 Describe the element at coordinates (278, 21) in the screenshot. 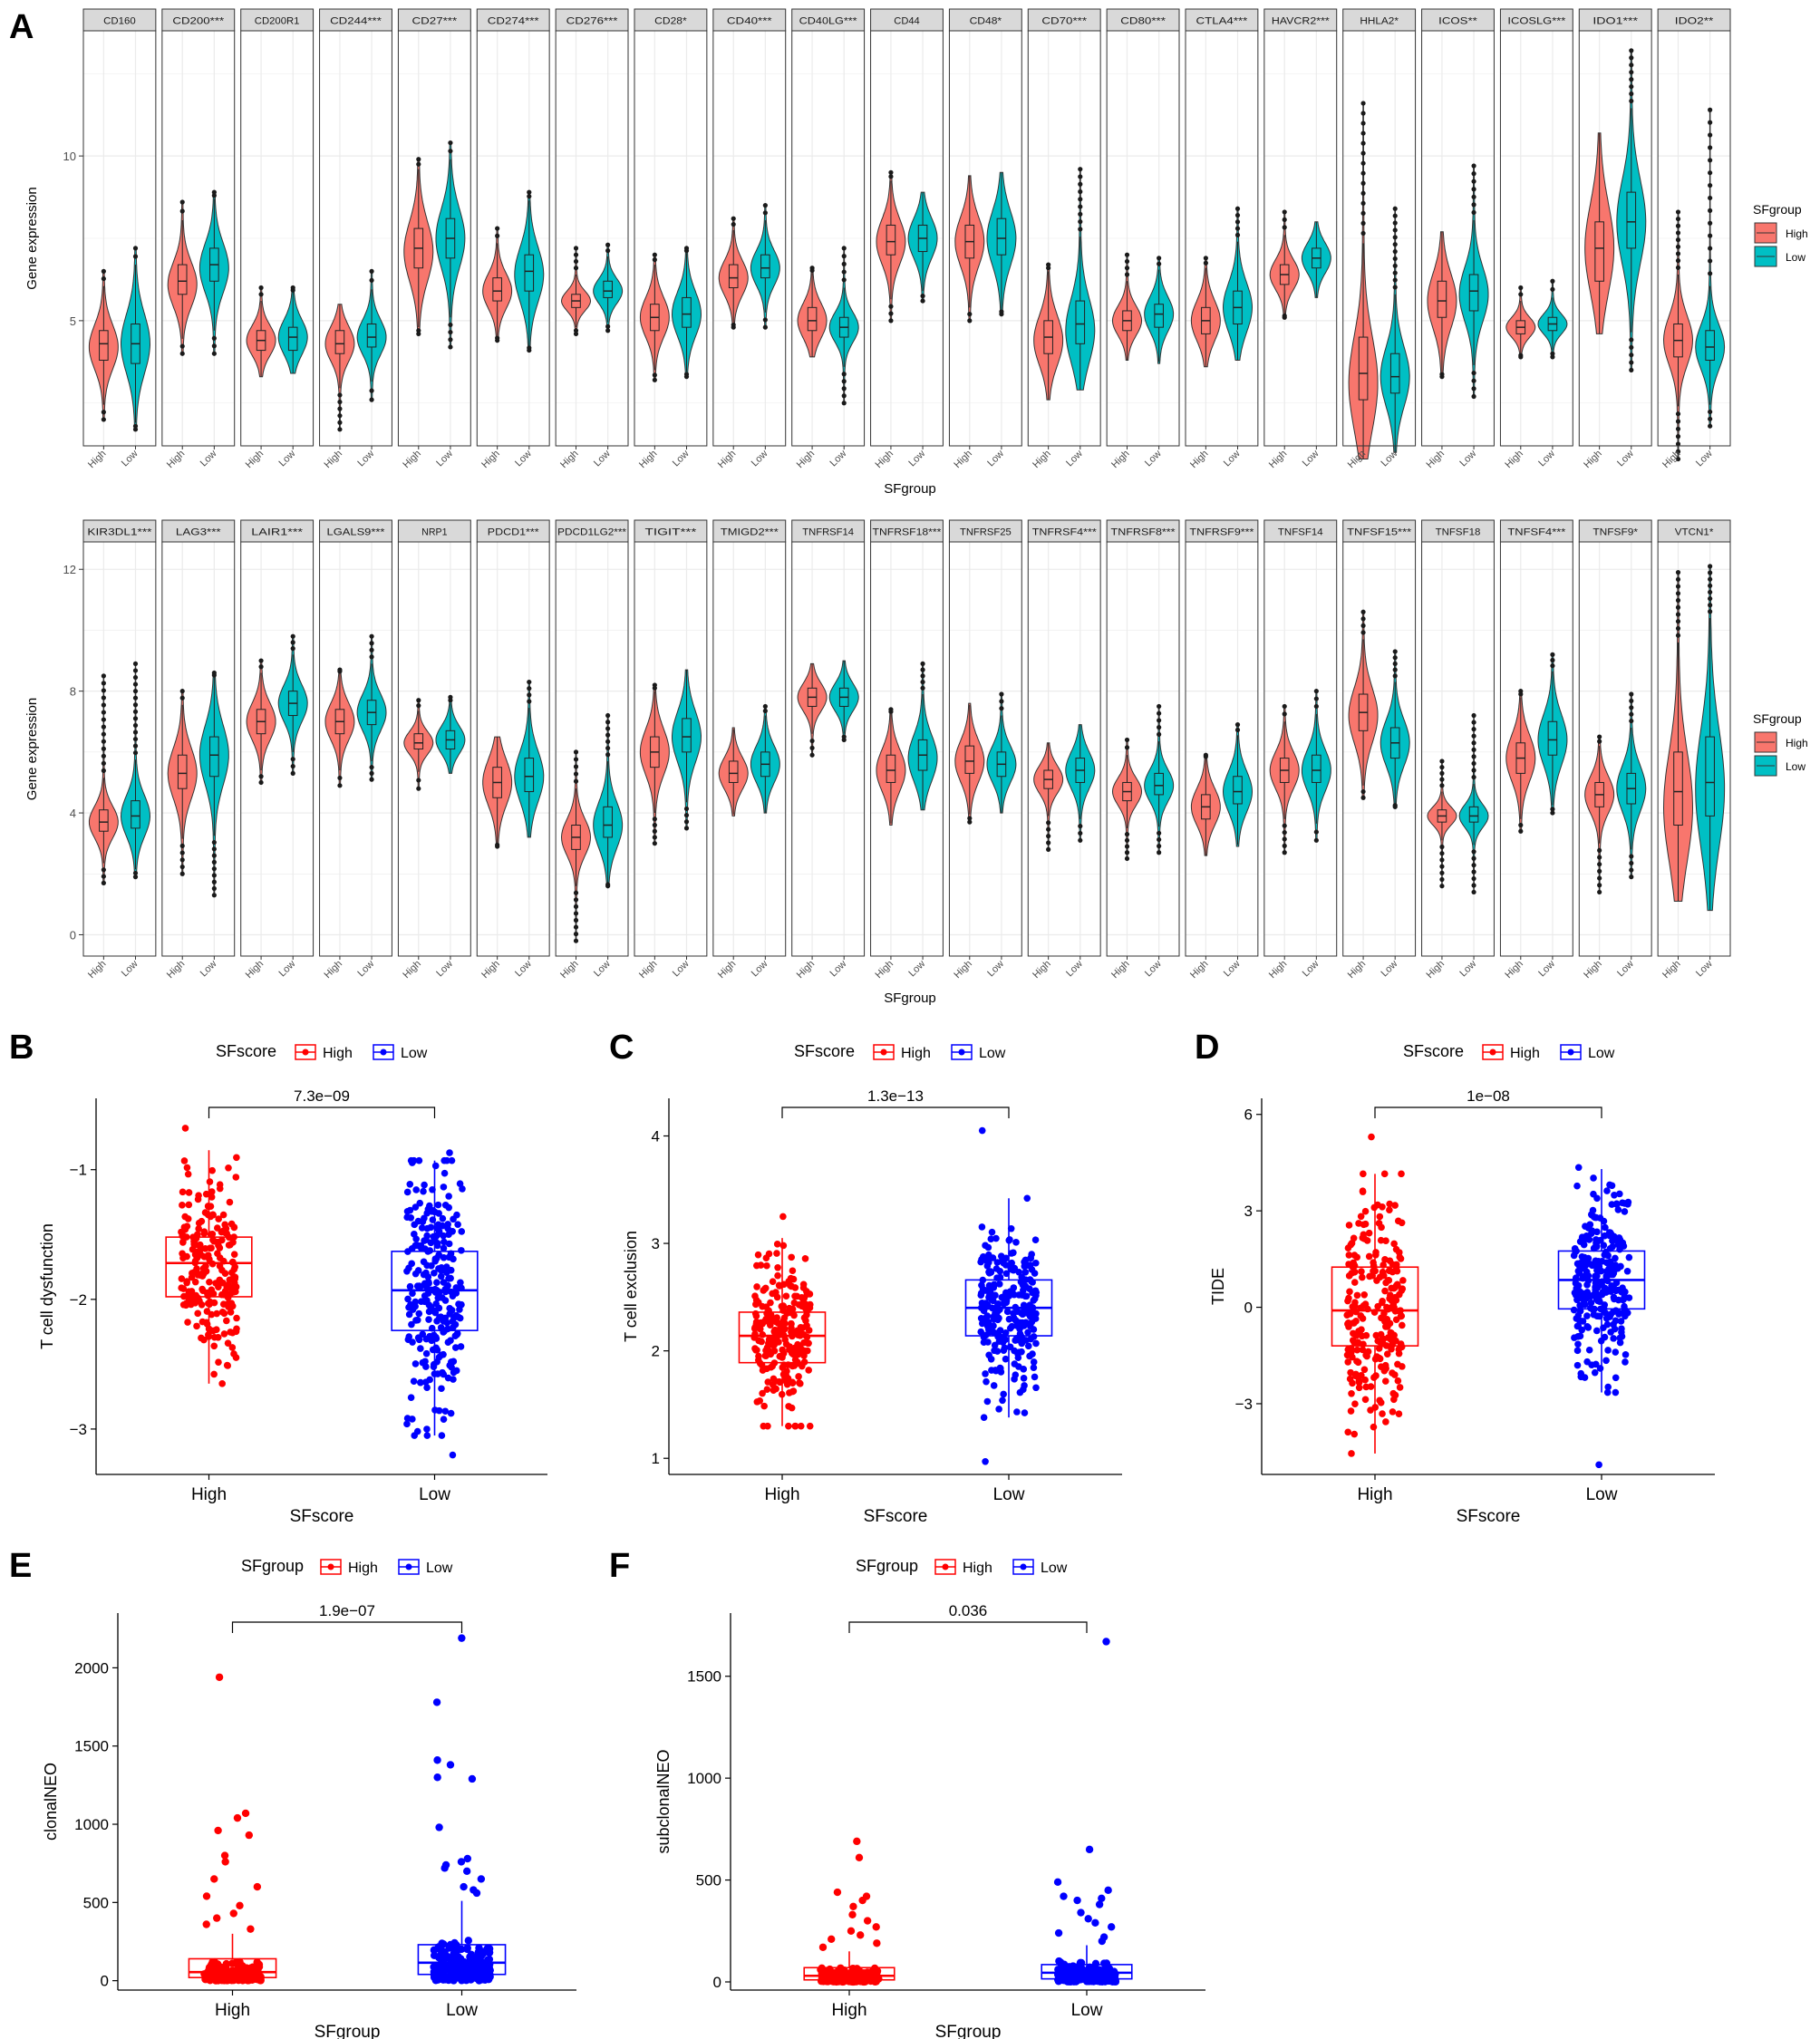

I see `facet-label: CD200R1` at that location.